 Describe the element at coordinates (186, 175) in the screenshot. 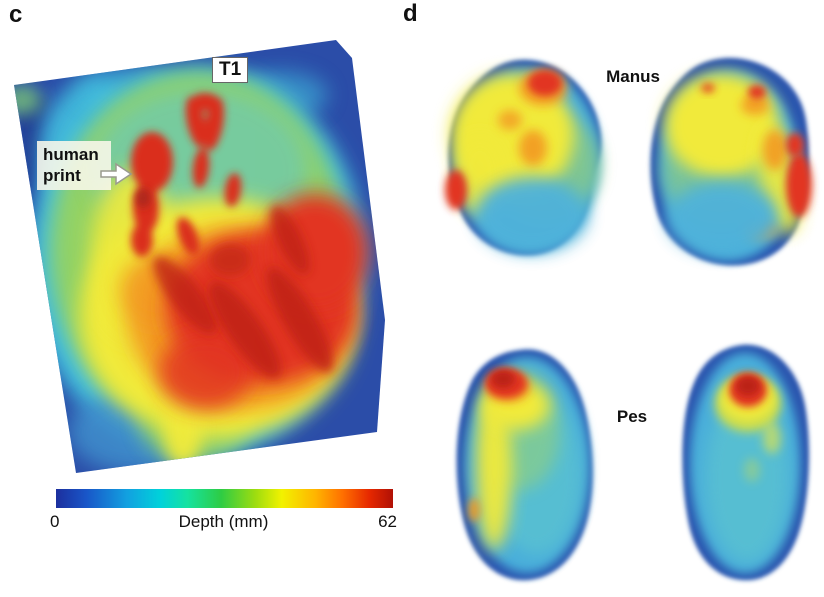

I see `toe-impressions` at that location.